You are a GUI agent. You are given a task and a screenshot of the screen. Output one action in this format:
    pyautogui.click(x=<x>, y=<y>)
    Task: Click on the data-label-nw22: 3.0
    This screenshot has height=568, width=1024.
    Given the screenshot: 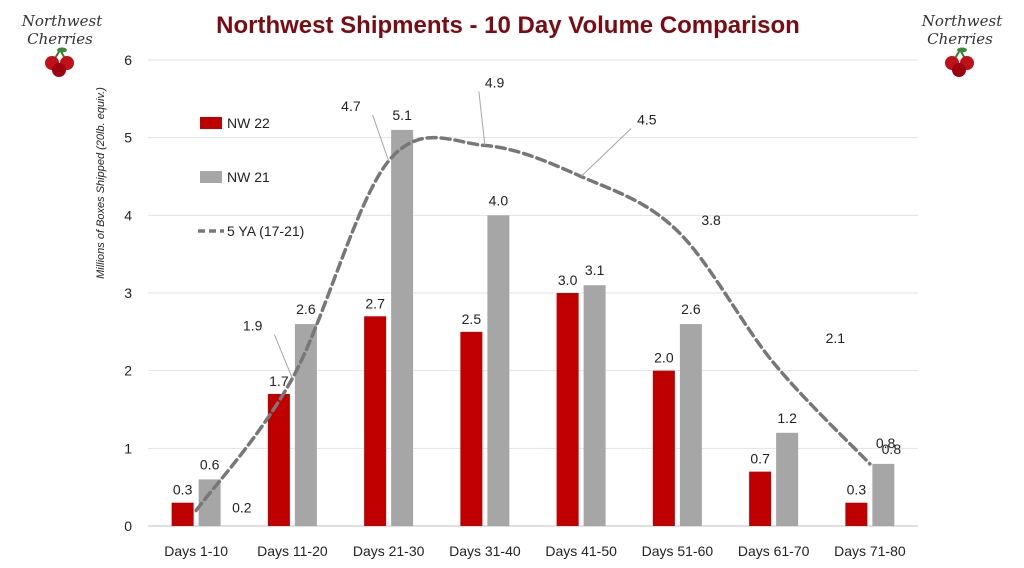 What is the action you would take?
    pyautogui.click(x=568, y=280)
    